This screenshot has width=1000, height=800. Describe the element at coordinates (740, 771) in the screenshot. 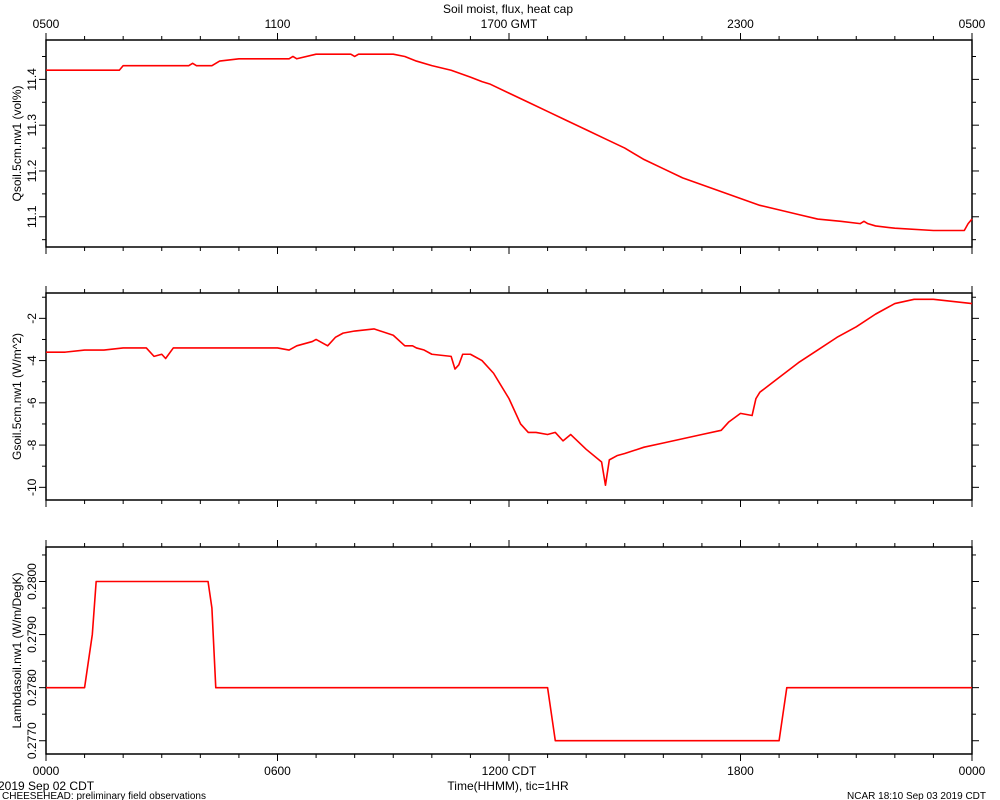

I see `bottom-tick-label: 1800` at that location.